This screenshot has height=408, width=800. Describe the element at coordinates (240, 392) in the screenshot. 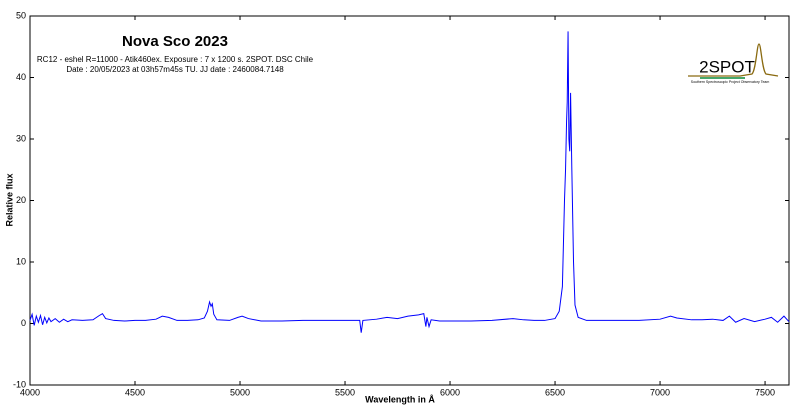

I see `x-tick-label: 5000` at that location.